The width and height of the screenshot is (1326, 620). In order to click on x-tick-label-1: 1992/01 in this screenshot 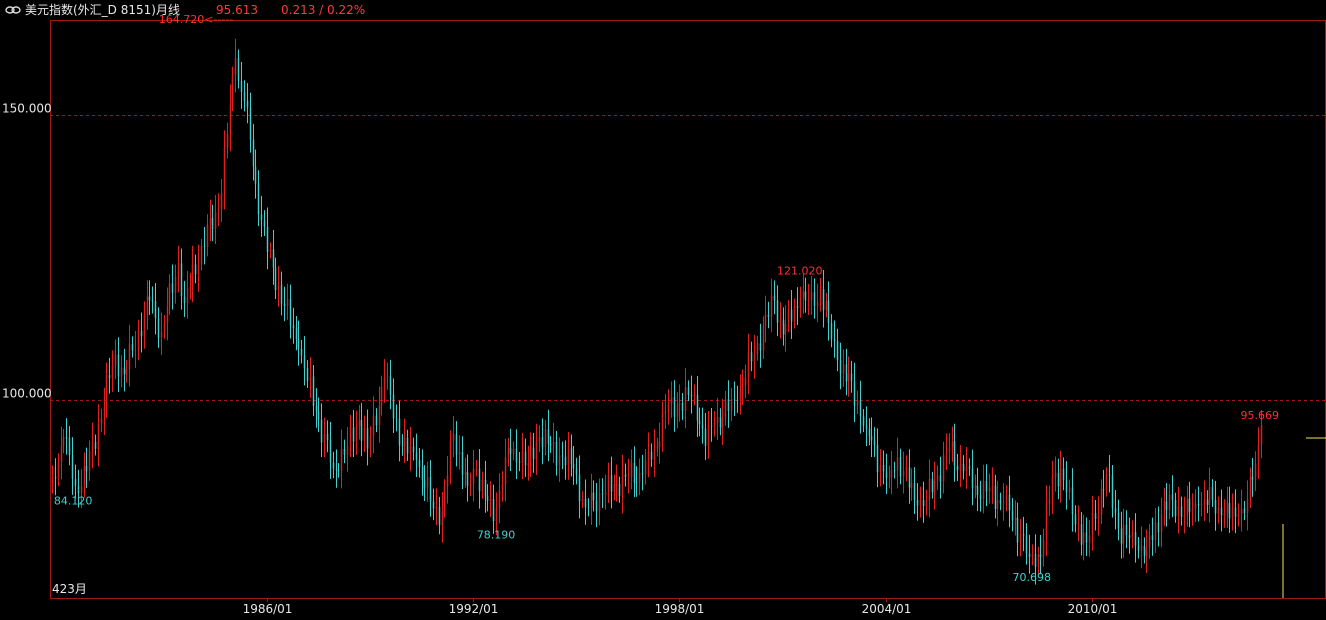, I will do `click(474, 609)`.